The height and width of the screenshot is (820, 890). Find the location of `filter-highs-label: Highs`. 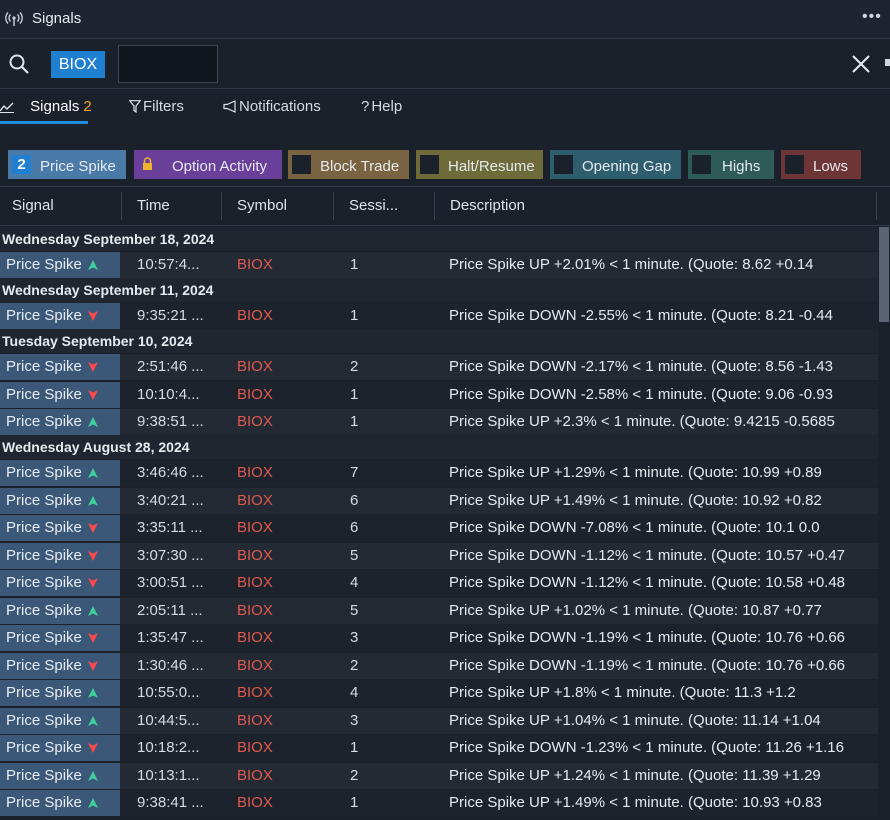

filter-highs-label: Highs is located at coordinates (741, 166).